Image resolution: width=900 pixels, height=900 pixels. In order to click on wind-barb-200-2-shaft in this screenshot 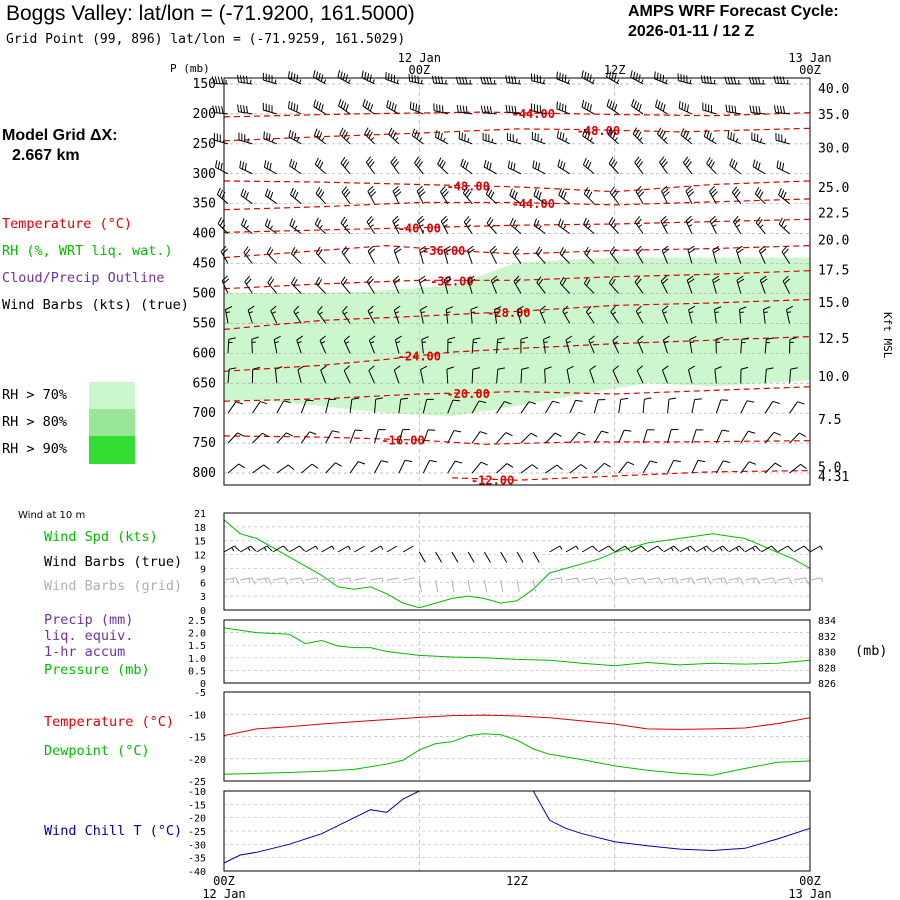, I will do `click(270, 112)`.